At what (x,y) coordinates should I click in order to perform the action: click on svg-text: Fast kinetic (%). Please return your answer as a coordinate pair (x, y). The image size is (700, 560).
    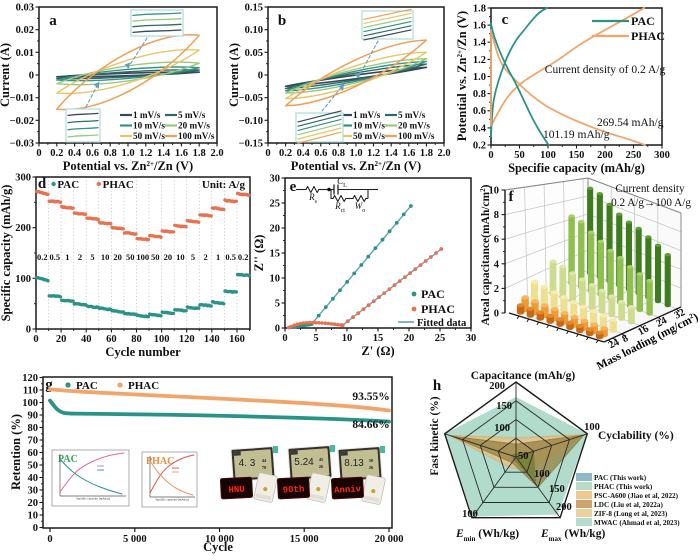
    Looking at the image, I should click on (435, 435).